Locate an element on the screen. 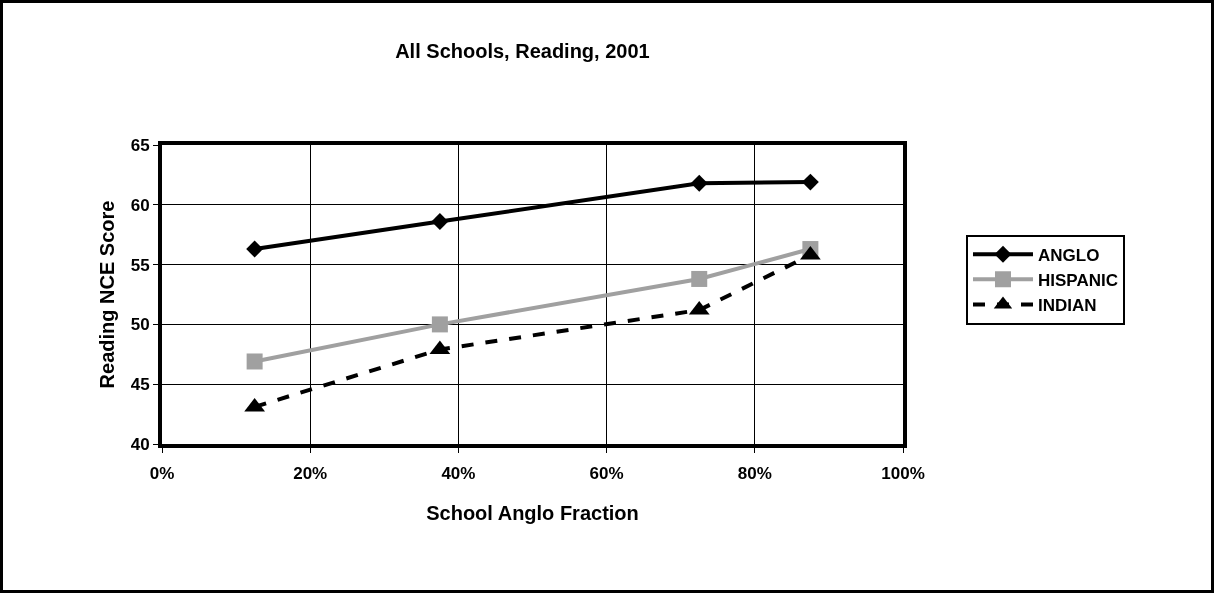 This screenshot has width=1214, height=593. x-tick-label: 100% is located at coordinates (903, 474).